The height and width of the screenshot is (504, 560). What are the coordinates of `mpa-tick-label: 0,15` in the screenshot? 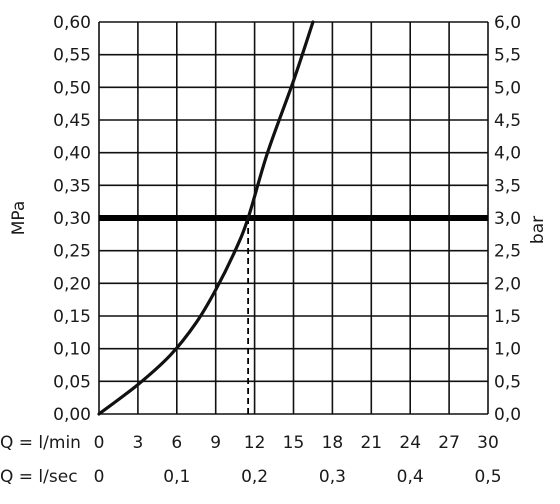 It's located at (72, 317).